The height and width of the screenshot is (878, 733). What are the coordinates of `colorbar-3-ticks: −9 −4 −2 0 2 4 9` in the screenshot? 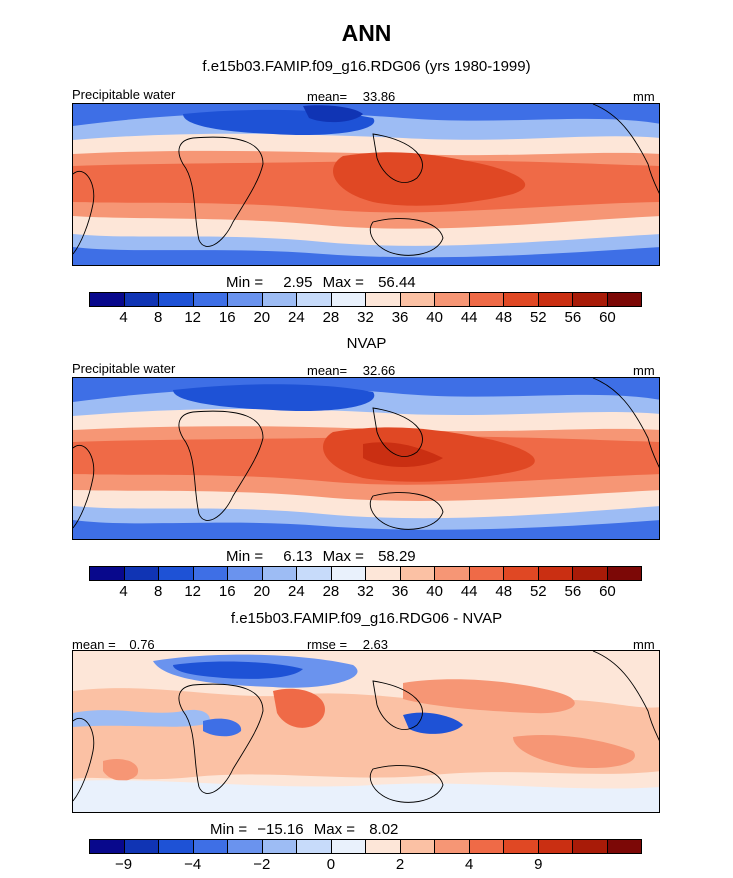 It's located at (365, 865).